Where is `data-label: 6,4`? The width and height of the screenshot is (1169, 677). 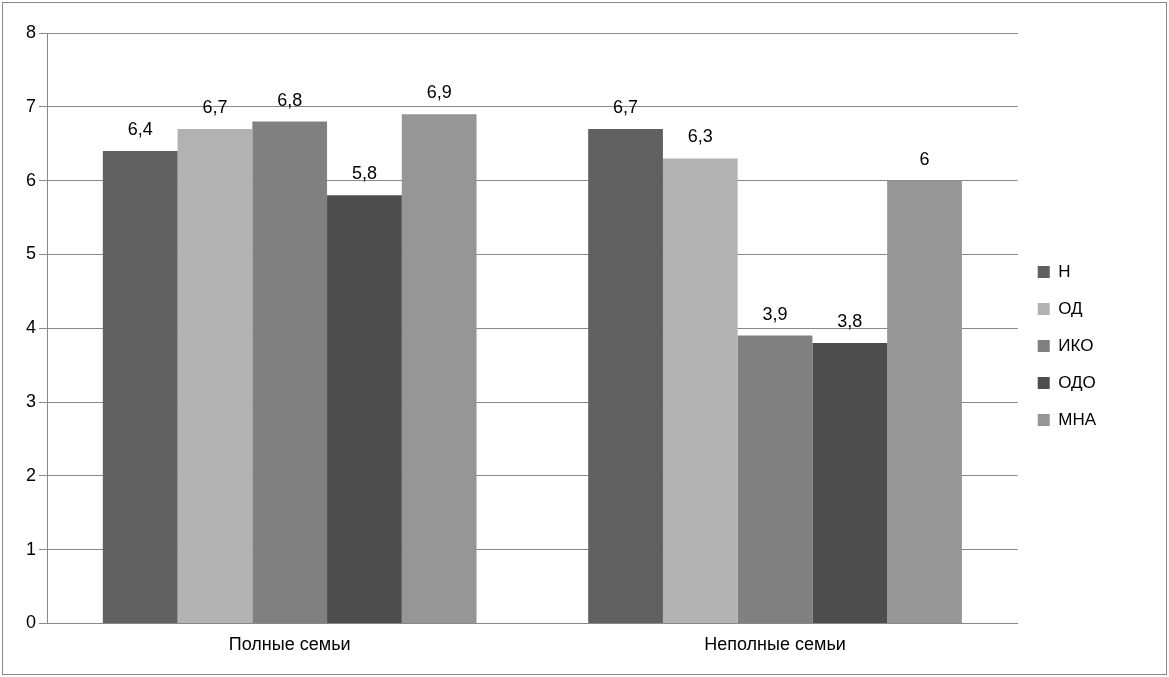 data-label: 6,4 is located at coordinates (140, 129).